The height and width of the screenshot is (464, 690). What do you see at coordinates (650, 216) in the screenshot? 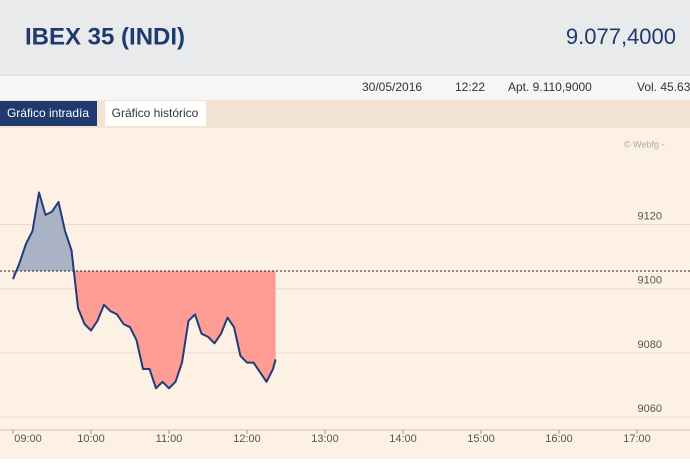
I see `y-tick-label: 9120` at bounding box center [650, 216].